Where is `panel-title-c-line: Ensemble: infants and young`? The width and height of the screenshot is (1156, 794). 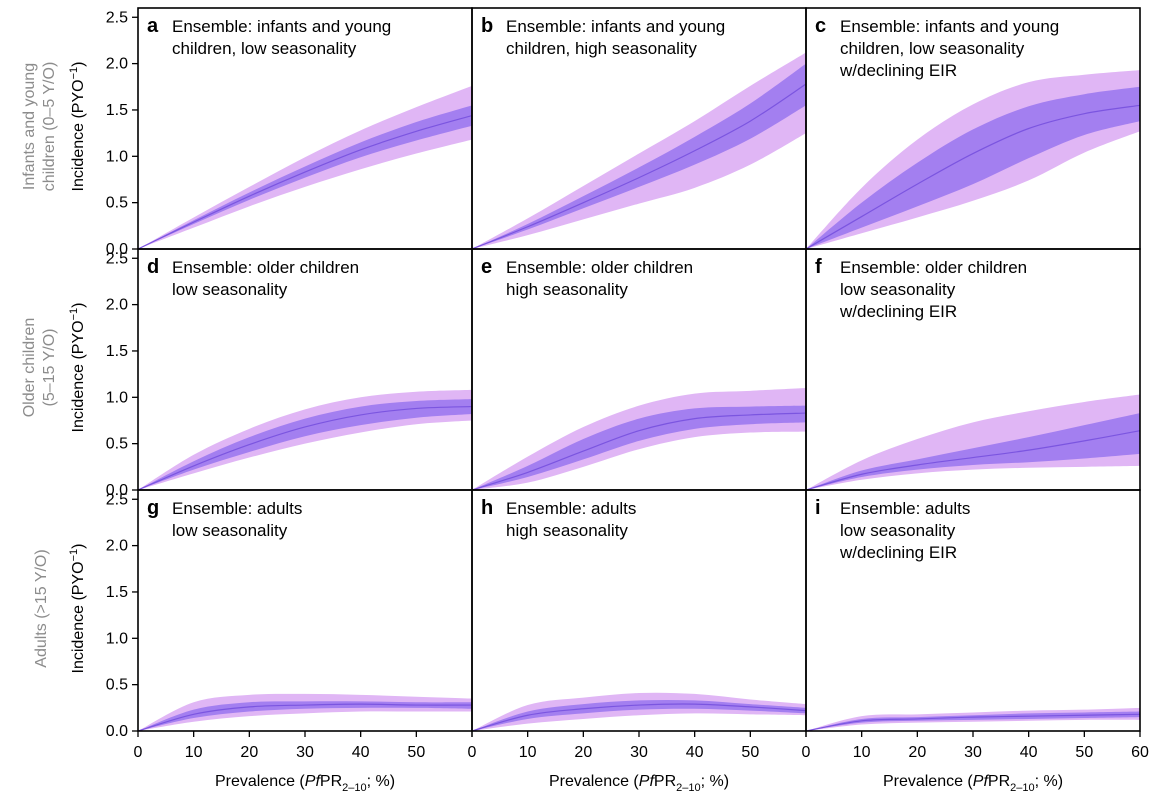 panel-title-c-line: Ensemble: infants and young is located at coordinates (949, 26).